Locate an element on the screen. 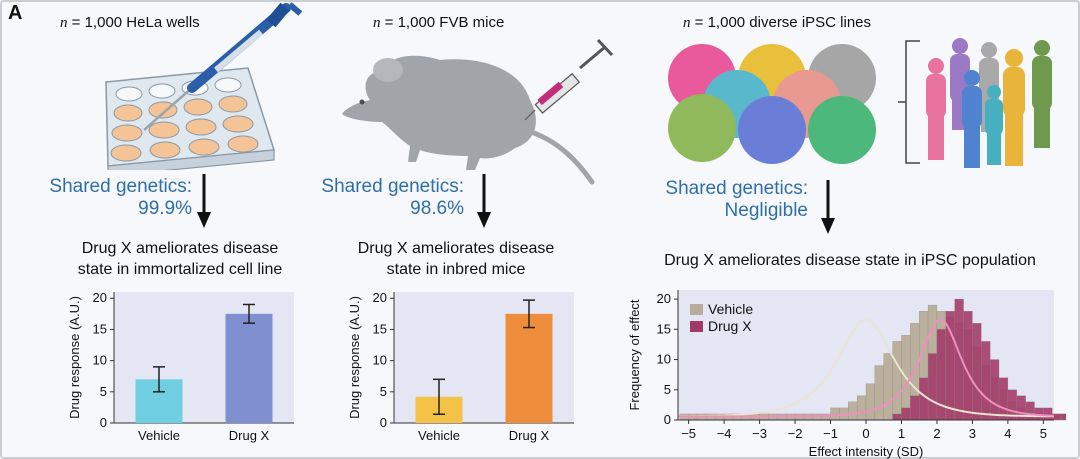  hela-y-axis-label: Drug response (A.U.) is located at coordinates (74, 357).